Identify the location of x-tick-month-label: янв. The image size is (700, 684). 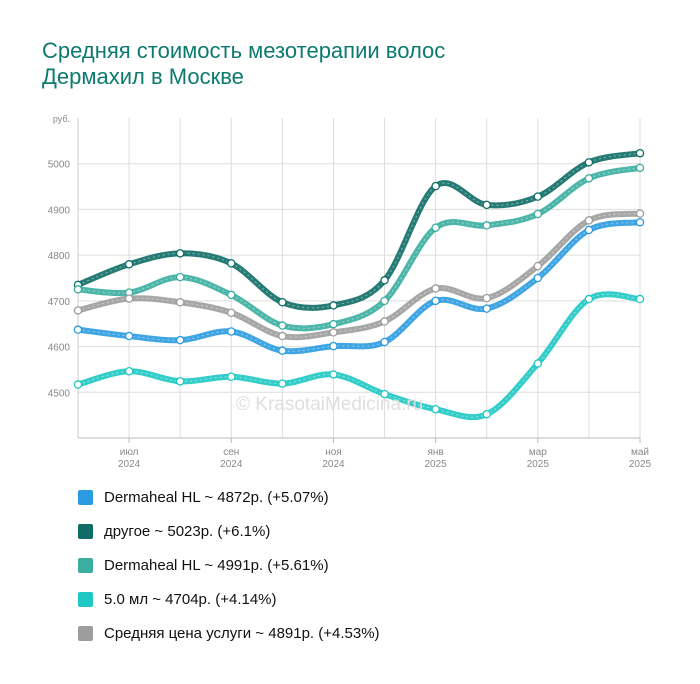
(436, 452).